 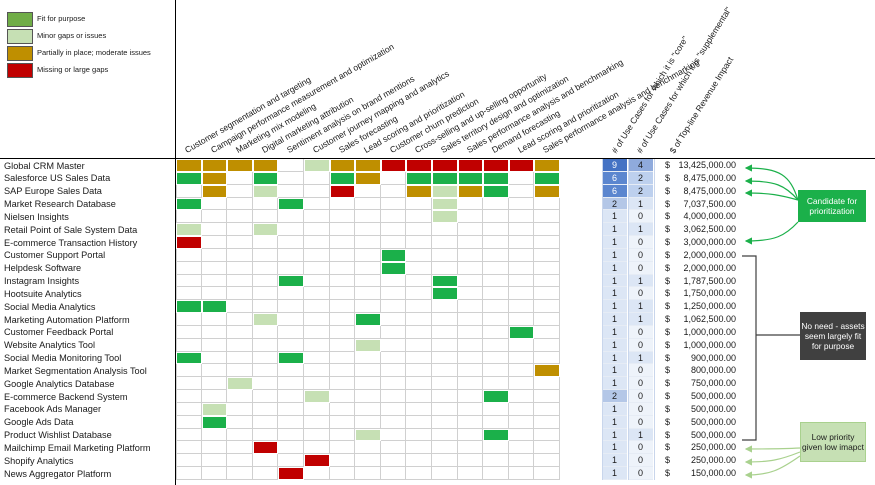 What do you see at coordinates (43, 293) in the screenshot?
I see `asset-name: Hootsuite Analytics` at bounding box center [43, 293].